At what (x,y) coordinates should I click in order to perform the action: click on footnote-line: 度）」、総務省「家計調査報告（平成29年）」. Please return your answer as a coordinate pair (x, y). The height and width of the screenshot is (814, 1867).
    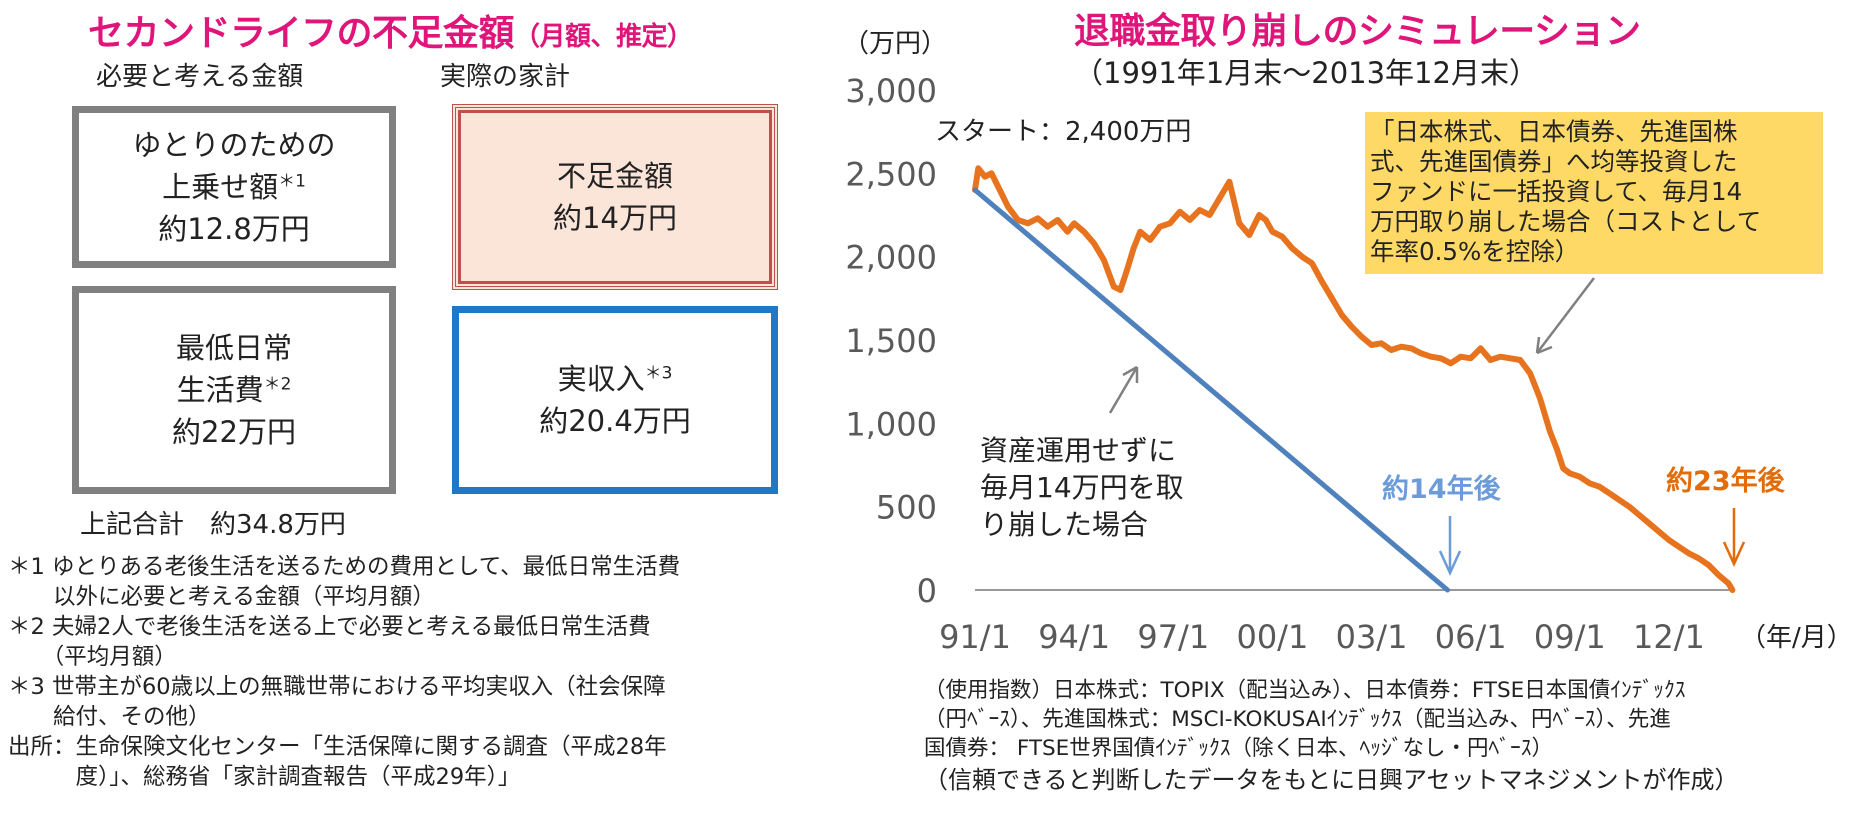
    Looking at the image, I should click on (264, 777).